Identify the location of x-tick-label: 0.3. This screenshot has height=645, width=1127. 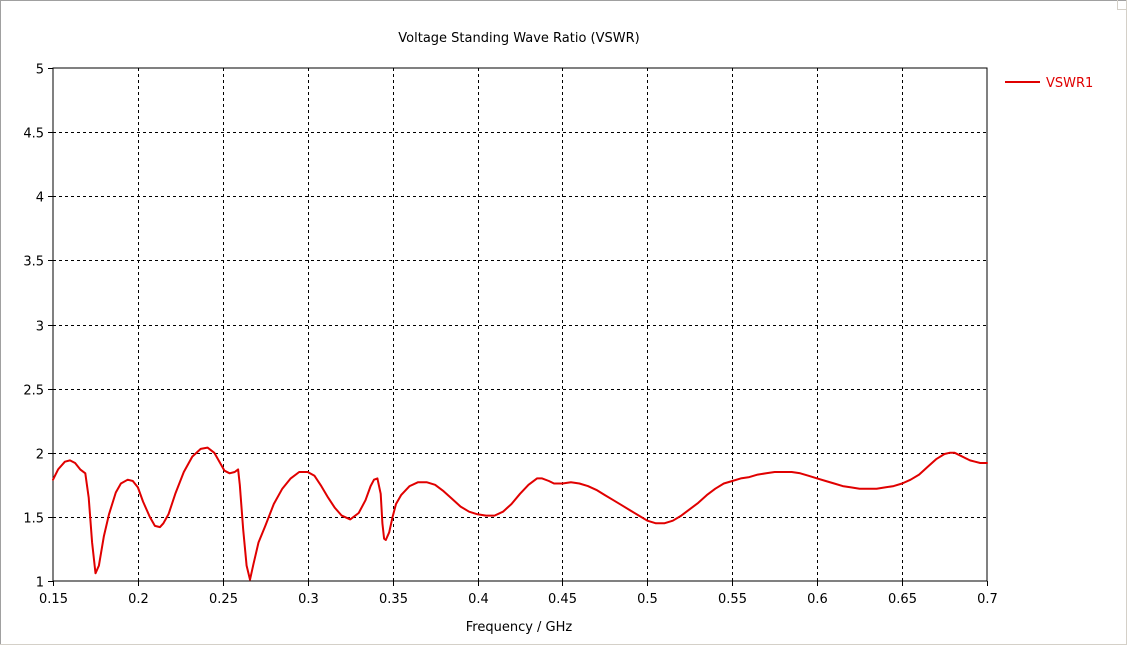
(308, 599).